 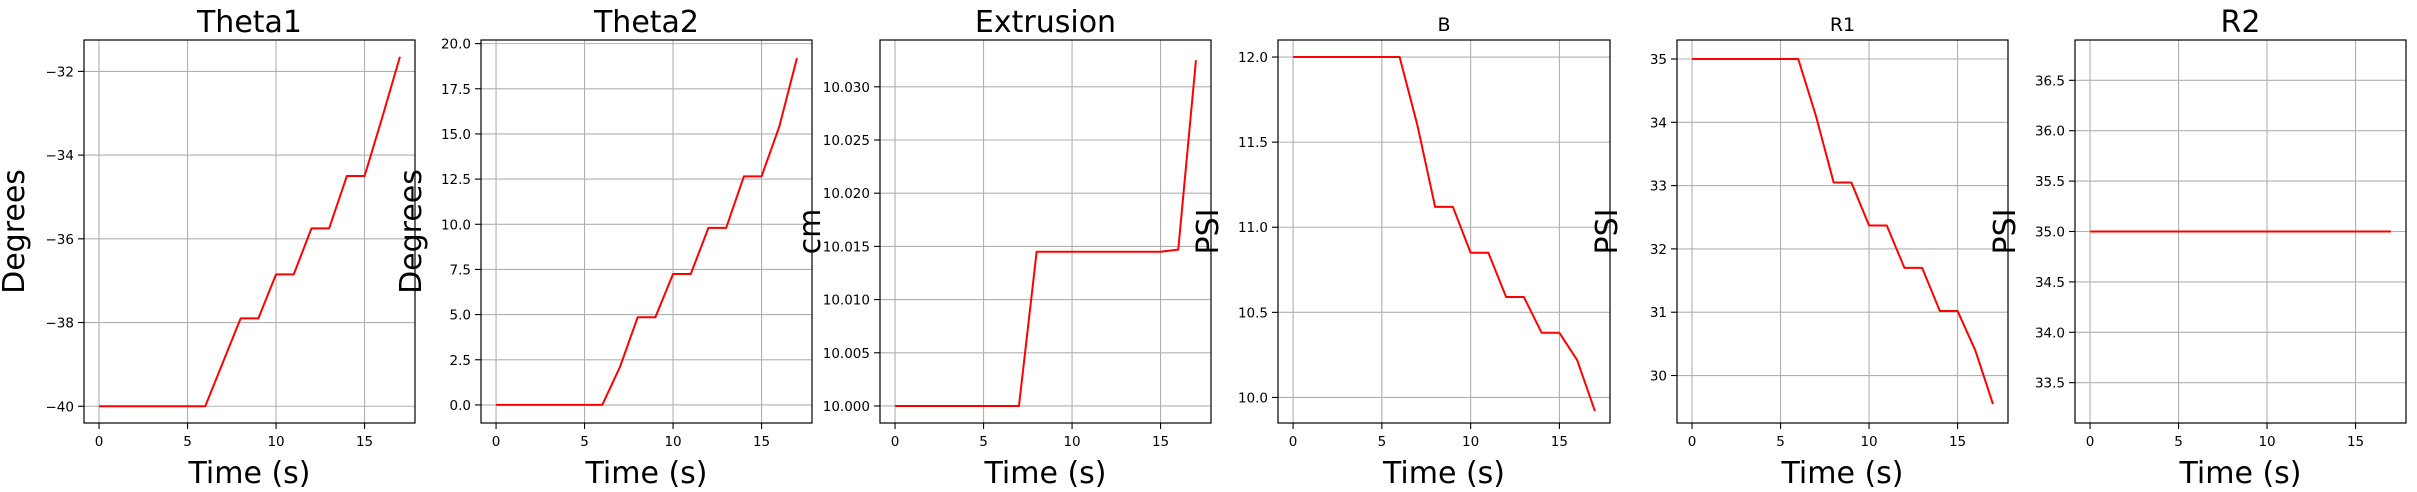 I want to click on y-tick-label: 11.0, so click(x=1253, y=228).